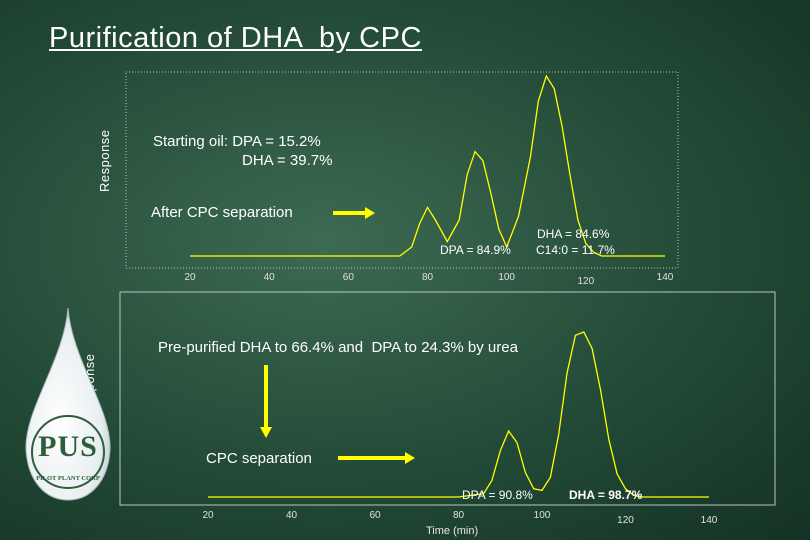 The height and width of the screenshot is (540, 810). Describe the element at coordinates (68, 478) in the screenshot. I see `logo-caption: PILOT PLANT CORP` at that location.